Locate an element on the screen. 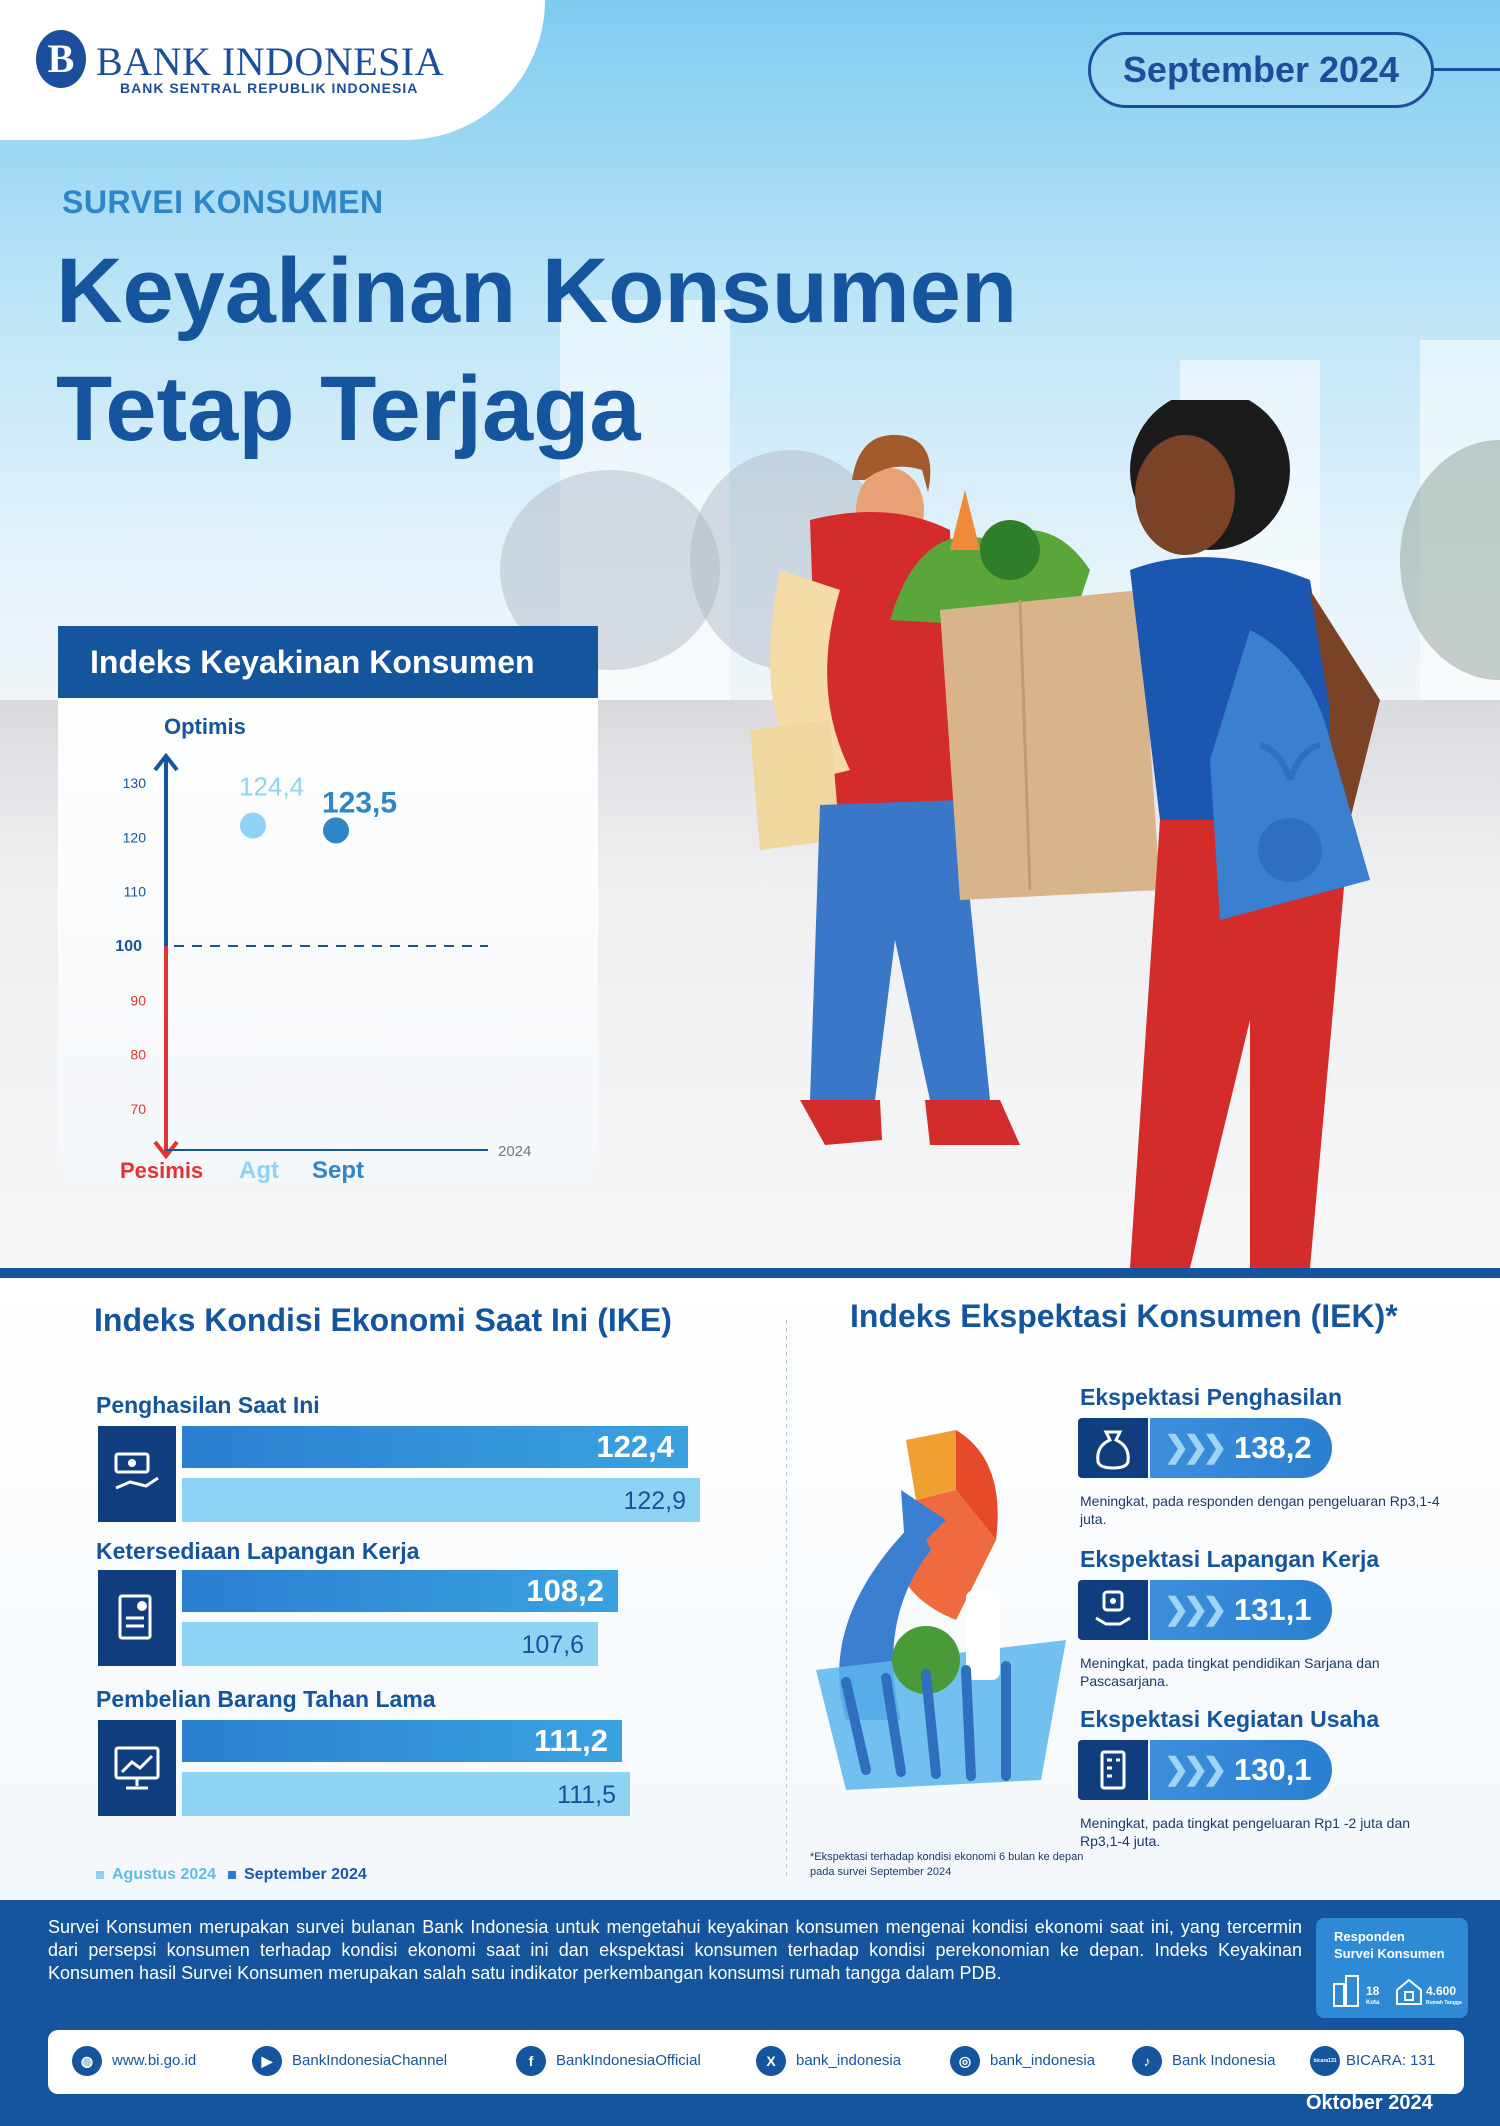 The height and width of the screenshot is (2126, 1500). social-bicara-label: BICARA: 131 is located at coordinates (1391, 2060).